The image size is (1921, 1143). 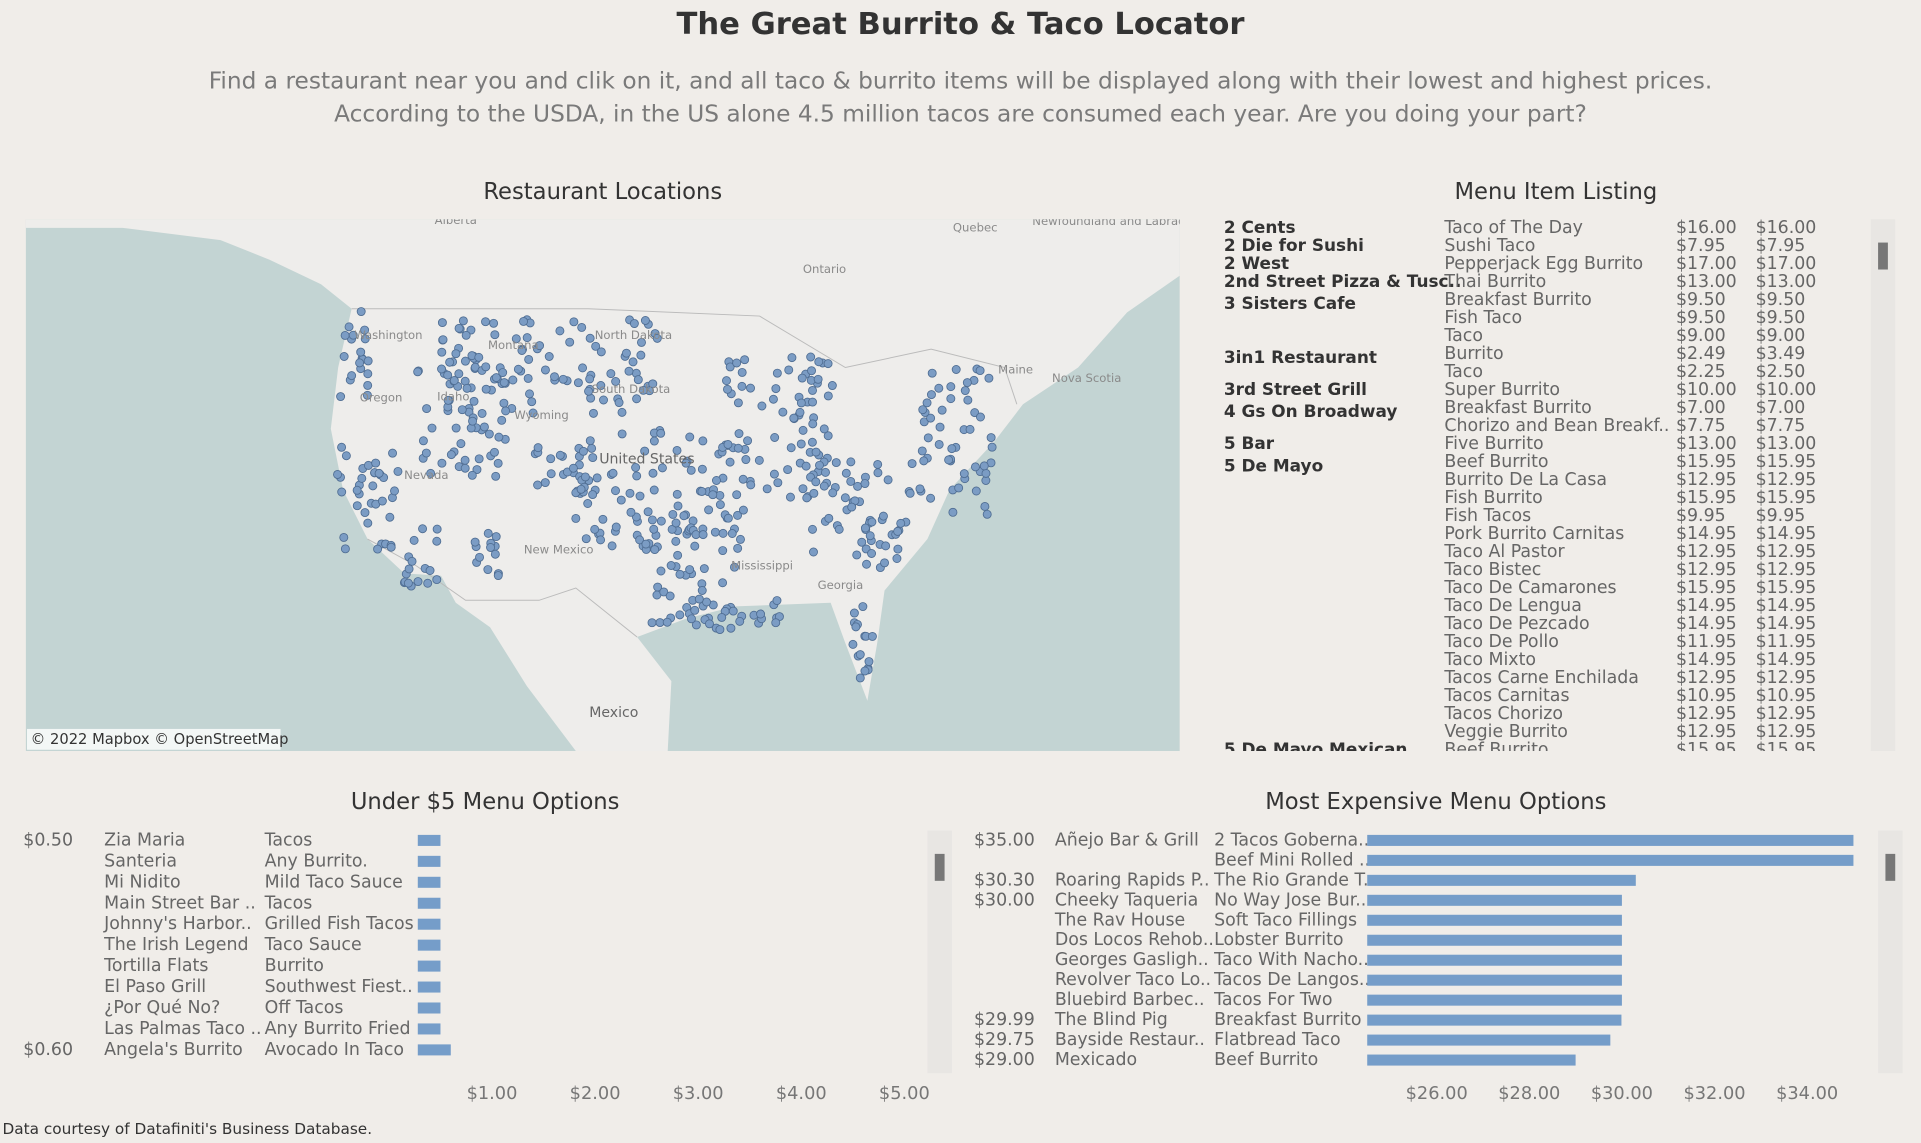 What do you see at coordinates (939, 867) in the screenshot?
I see `scroll-thumb` at bounding box center [939, 867].